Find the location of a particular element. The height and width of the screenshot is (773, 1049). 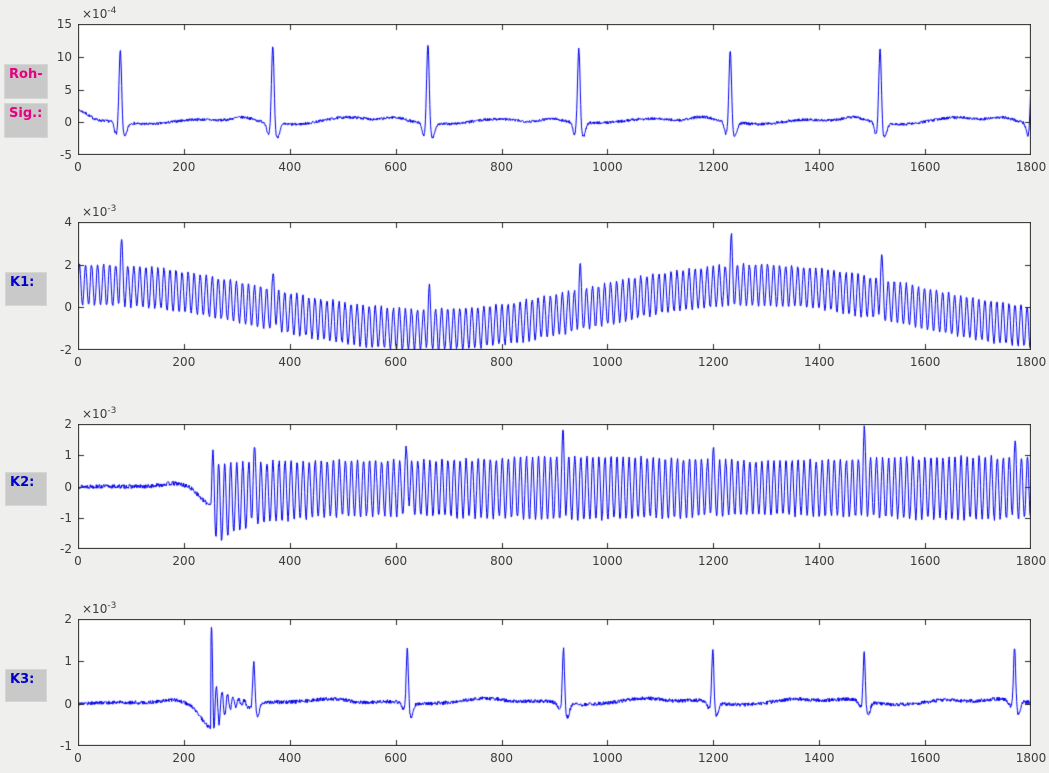

y-tick-label: 15 is located at coordinates (64, 24).